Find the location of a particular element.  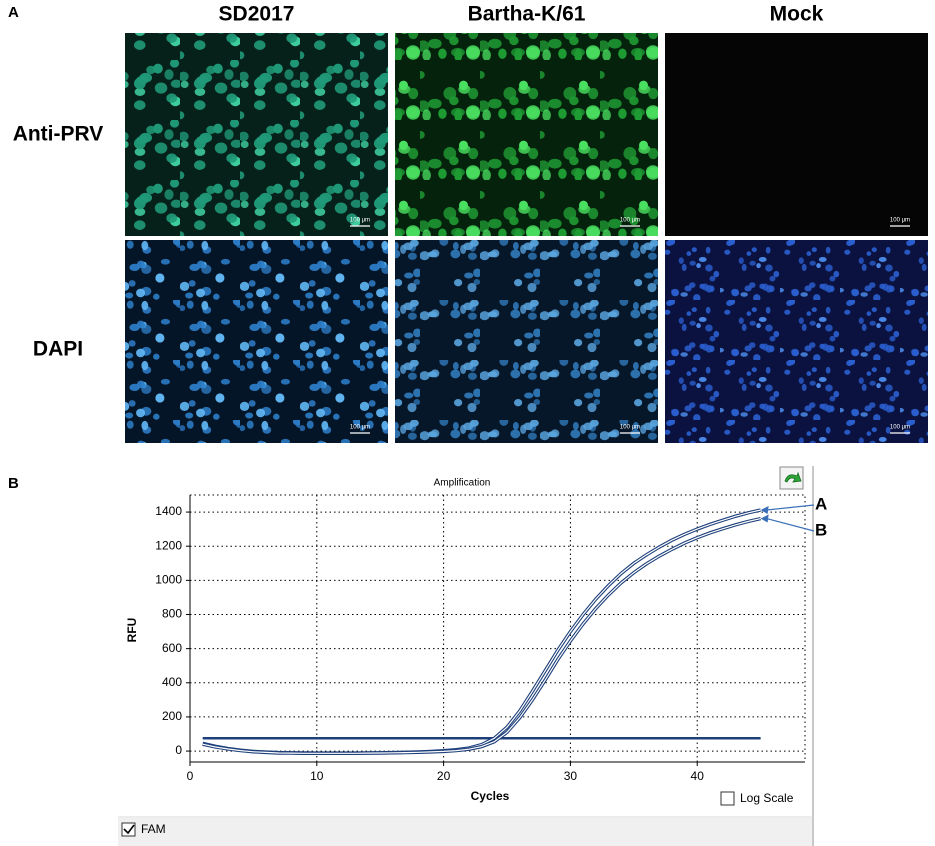

x-tick-label: 10 is located at coordinates (317, 776).